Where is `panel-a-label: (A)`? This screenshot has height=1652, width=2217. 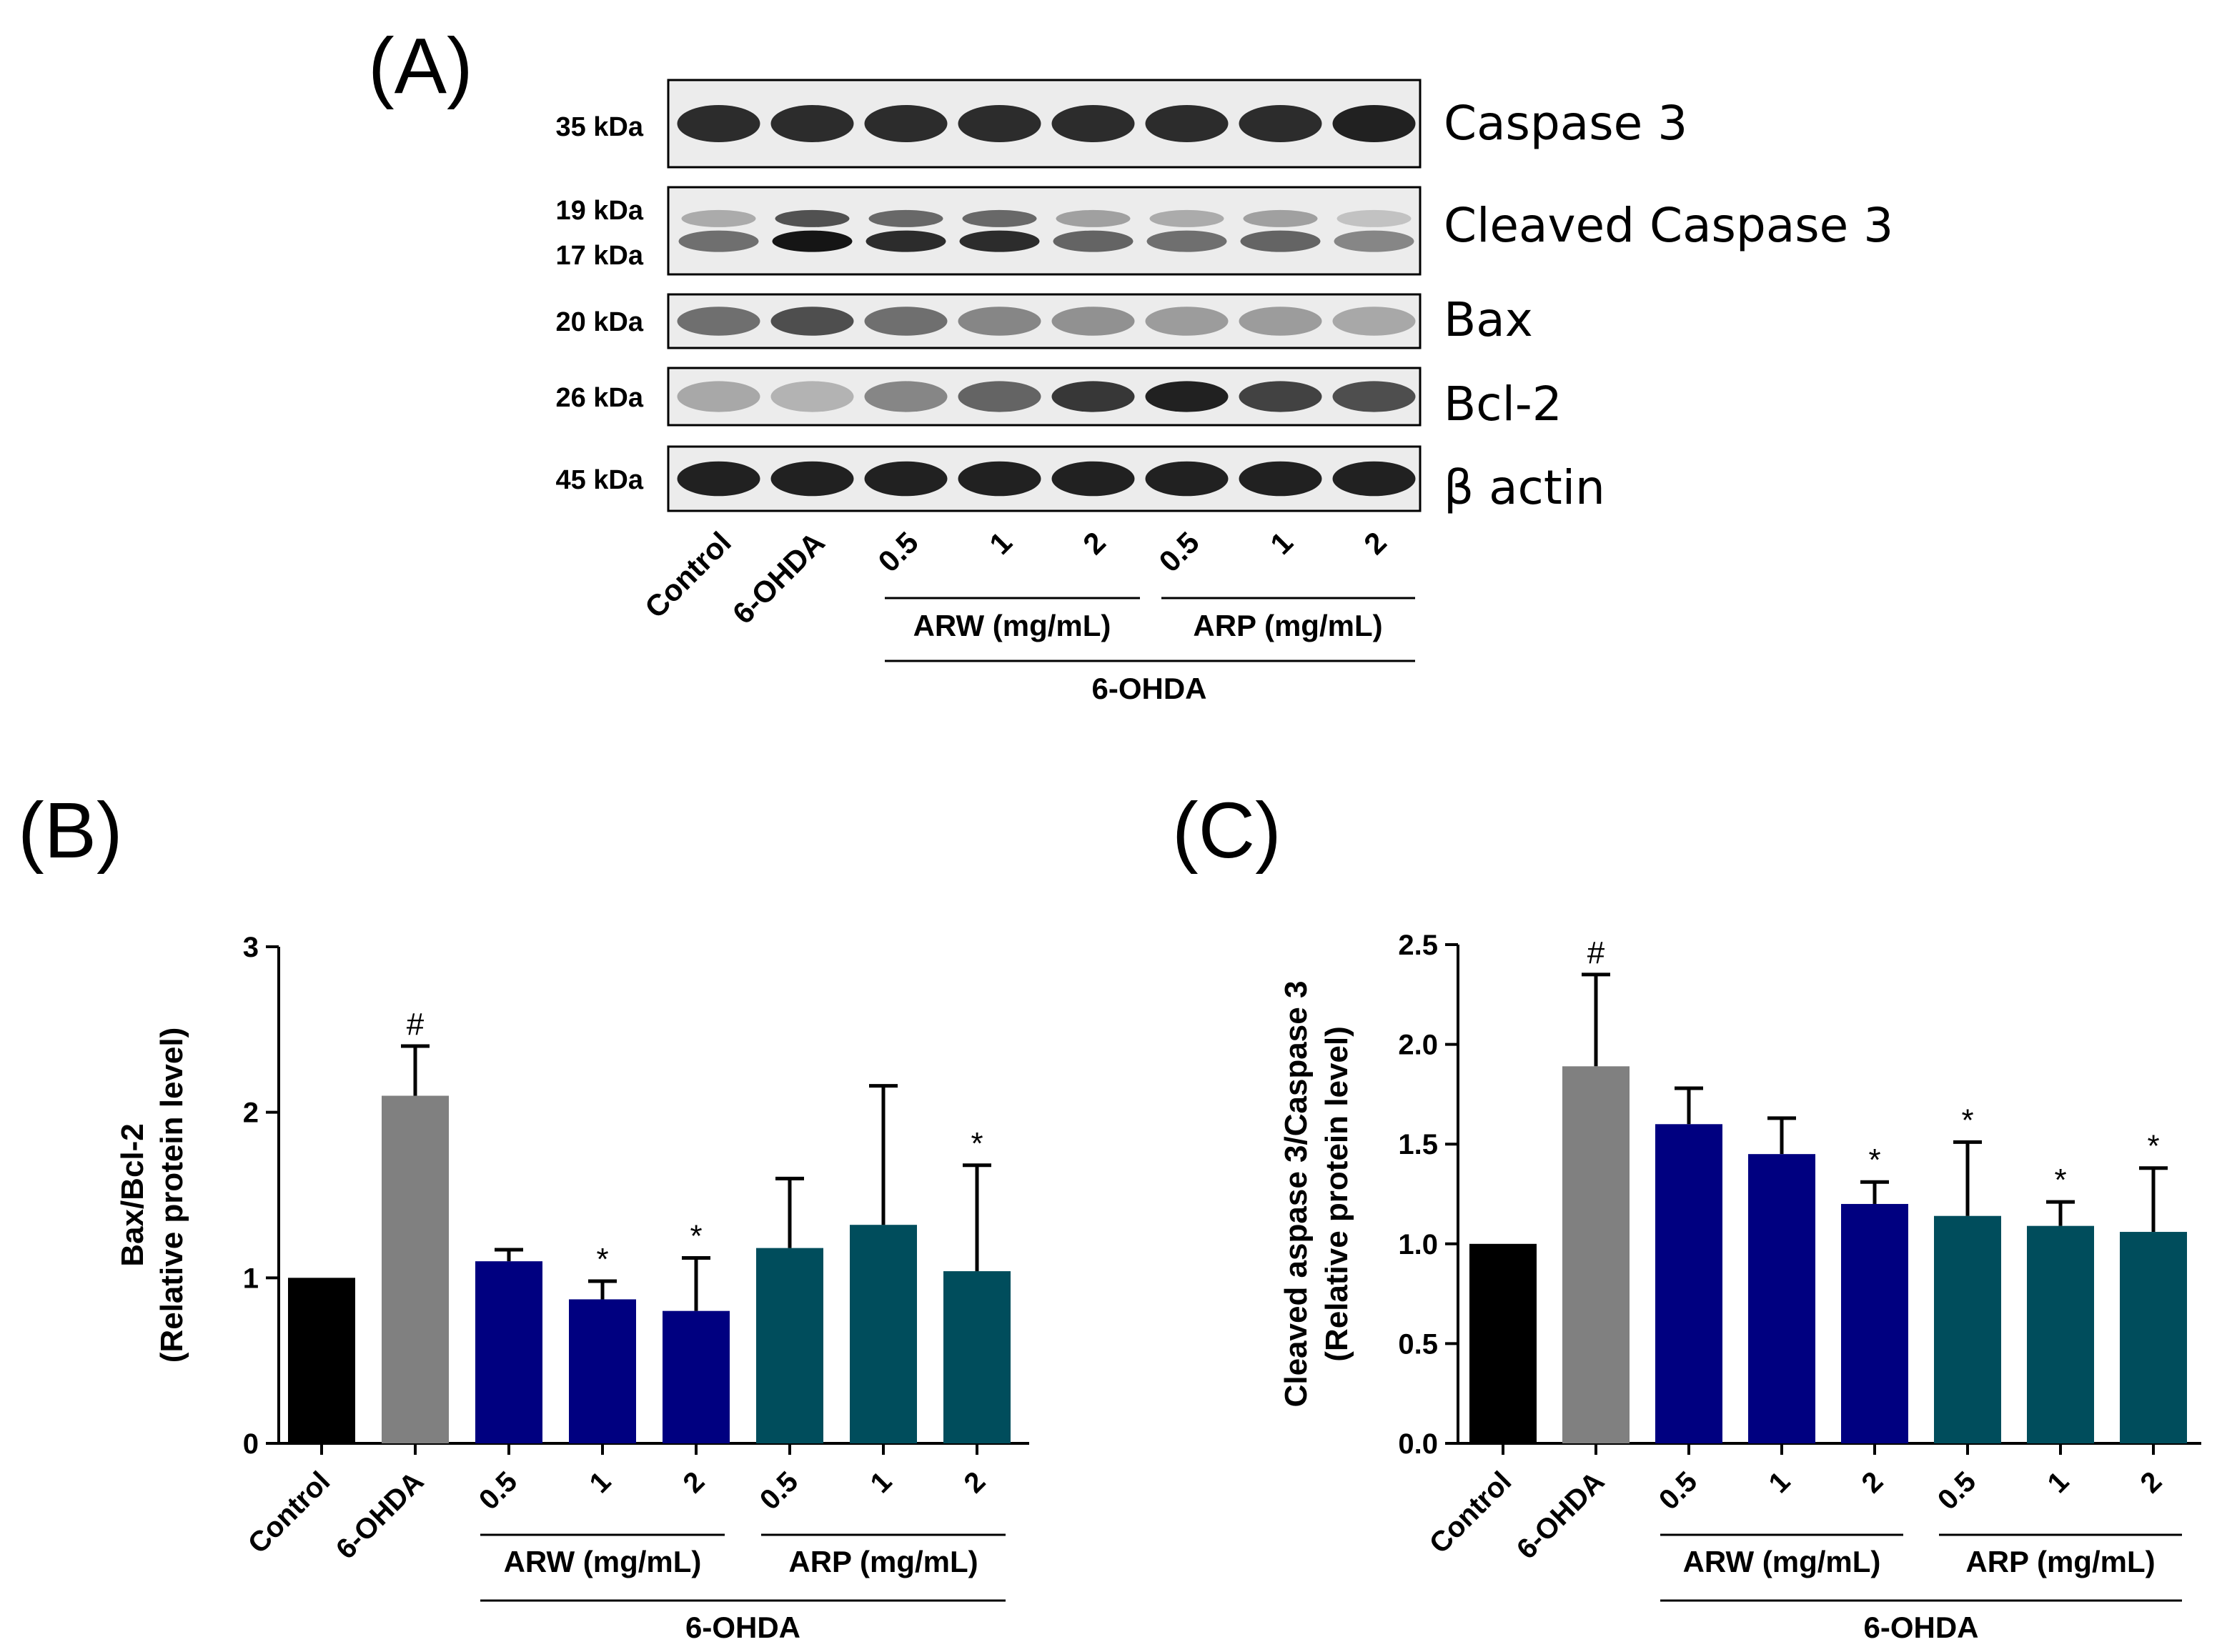
panel-a-label: (A) is located at coordinates (420, 66).